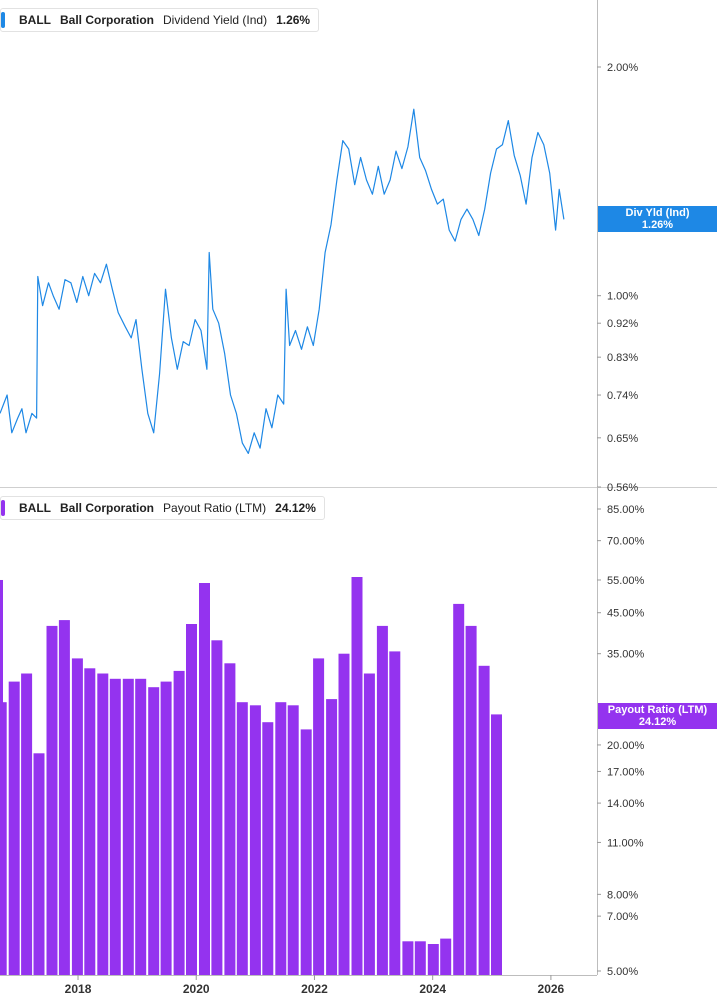  What do you see at coordinates (626, 772) in the screenshot?
I see `y-tick-label: 17.00%` at bounding box center [626, 772].